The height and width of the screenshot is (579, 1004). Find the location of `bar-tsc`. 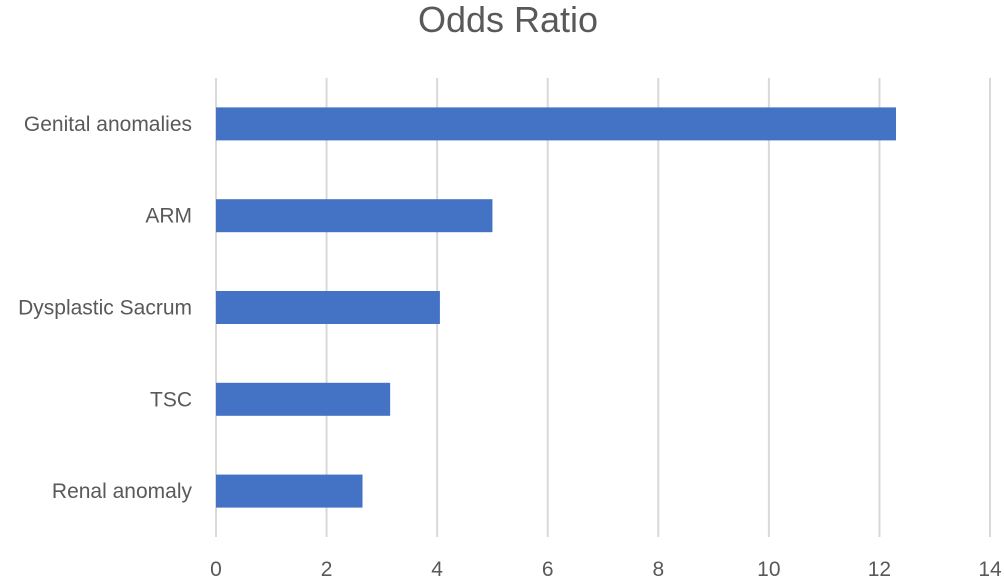

bar-tsc is located at coordinates (303, 399).